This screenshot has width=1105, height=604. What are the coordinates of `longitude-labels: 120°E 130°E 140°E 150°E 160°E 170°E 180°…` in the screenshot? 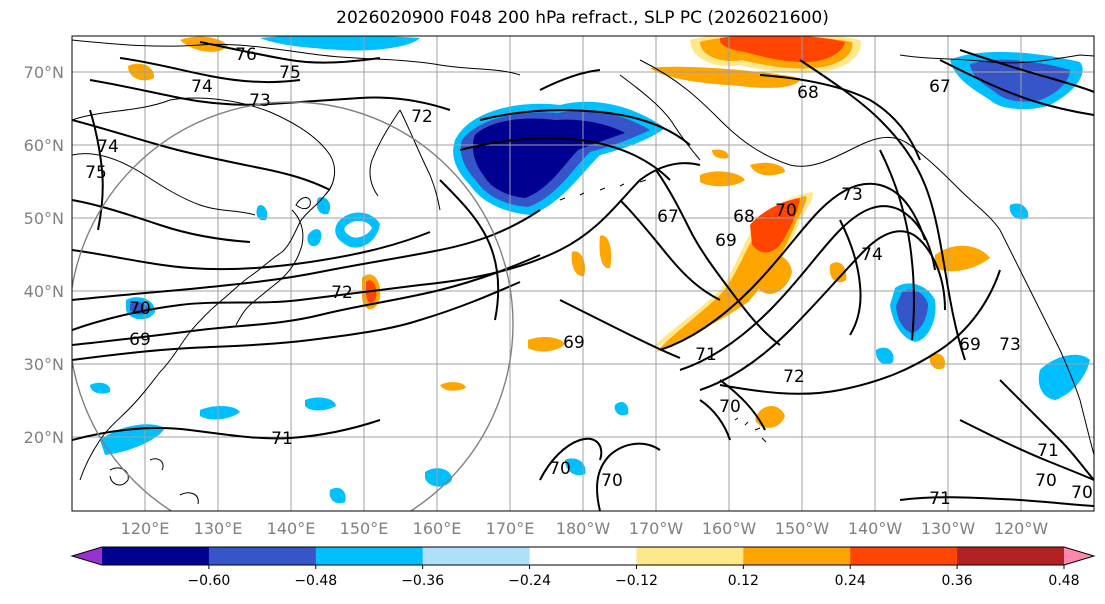 It's located at (585, 528).